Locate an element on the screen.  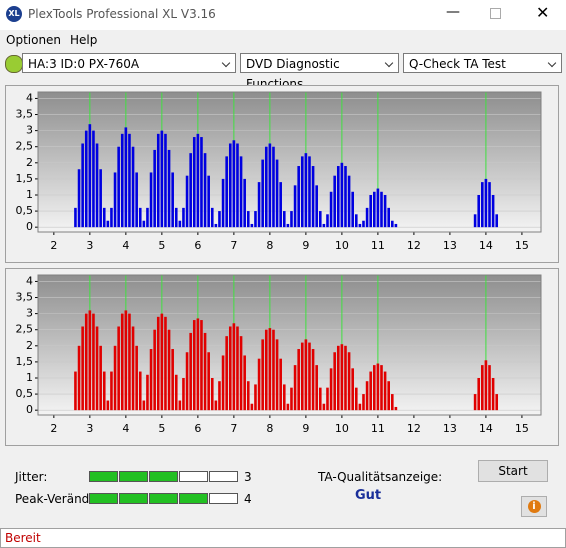
y-tick-label: 2,5 is located at coordinates (25, 146).